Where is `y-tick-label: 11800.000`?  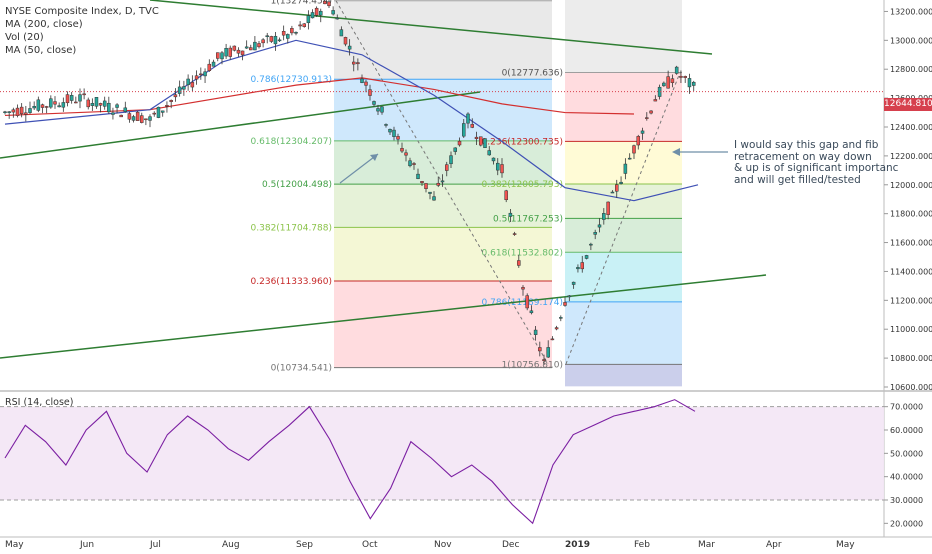 y-tick-label: 11800.000 is located at coordinates (911, 214).